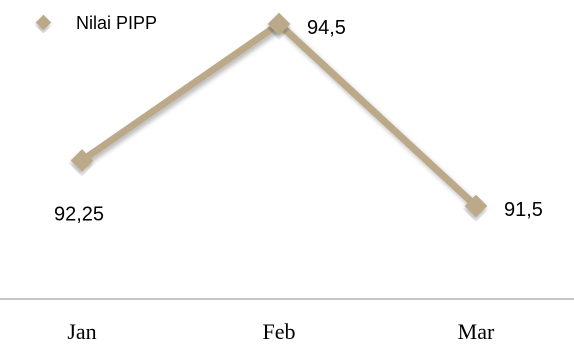 The image size is (574, 347). I want to click on data-point-jan, so click(82, 160).